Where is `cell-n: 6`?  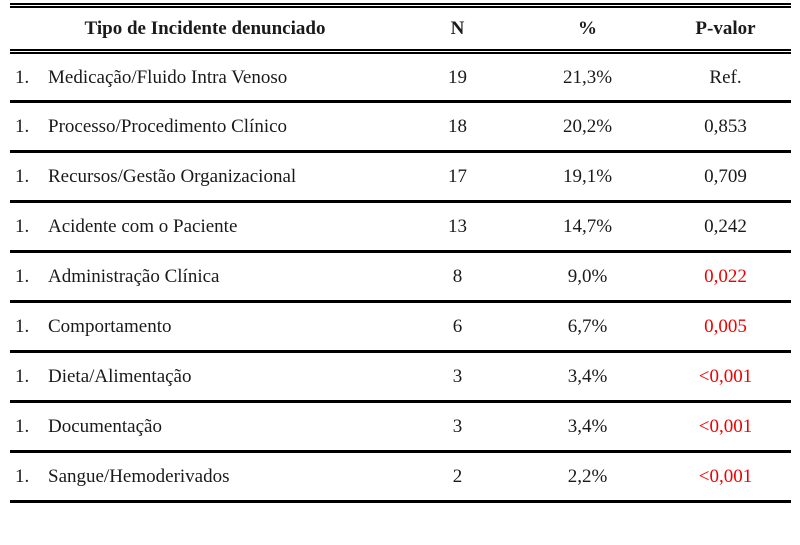 cell-n: 6 is located at coordinates (457, 326).